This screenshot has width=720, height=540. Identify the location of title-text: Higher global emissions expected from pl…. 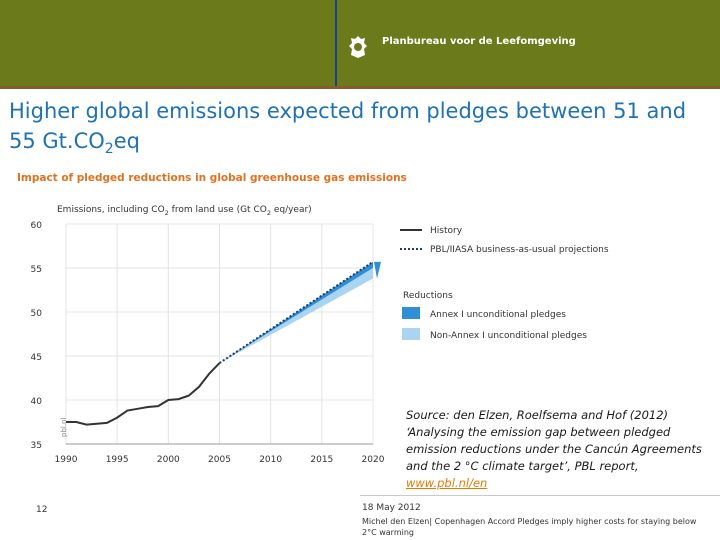
(348, 126).